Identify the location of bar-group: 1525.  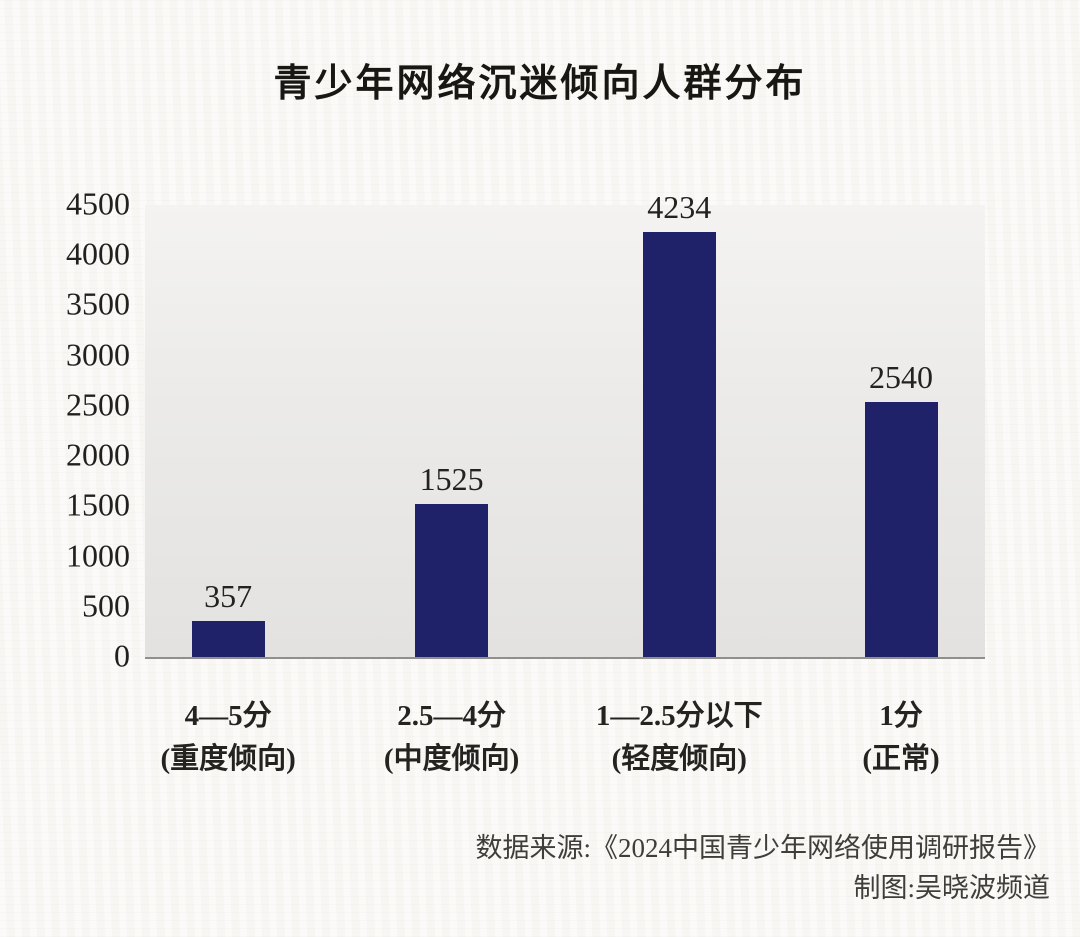
(452, 560).